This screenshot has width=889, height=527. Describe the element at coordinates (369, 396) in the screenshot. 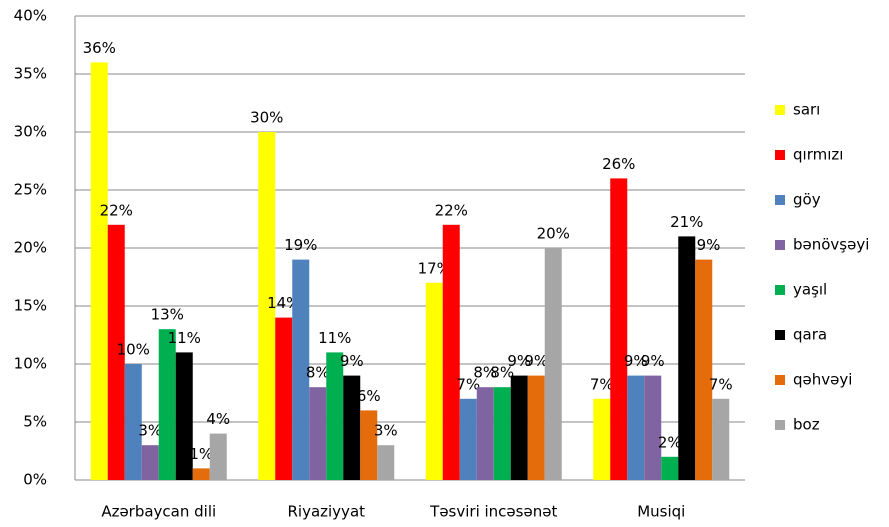

I see `data-label: 6%` at that location.